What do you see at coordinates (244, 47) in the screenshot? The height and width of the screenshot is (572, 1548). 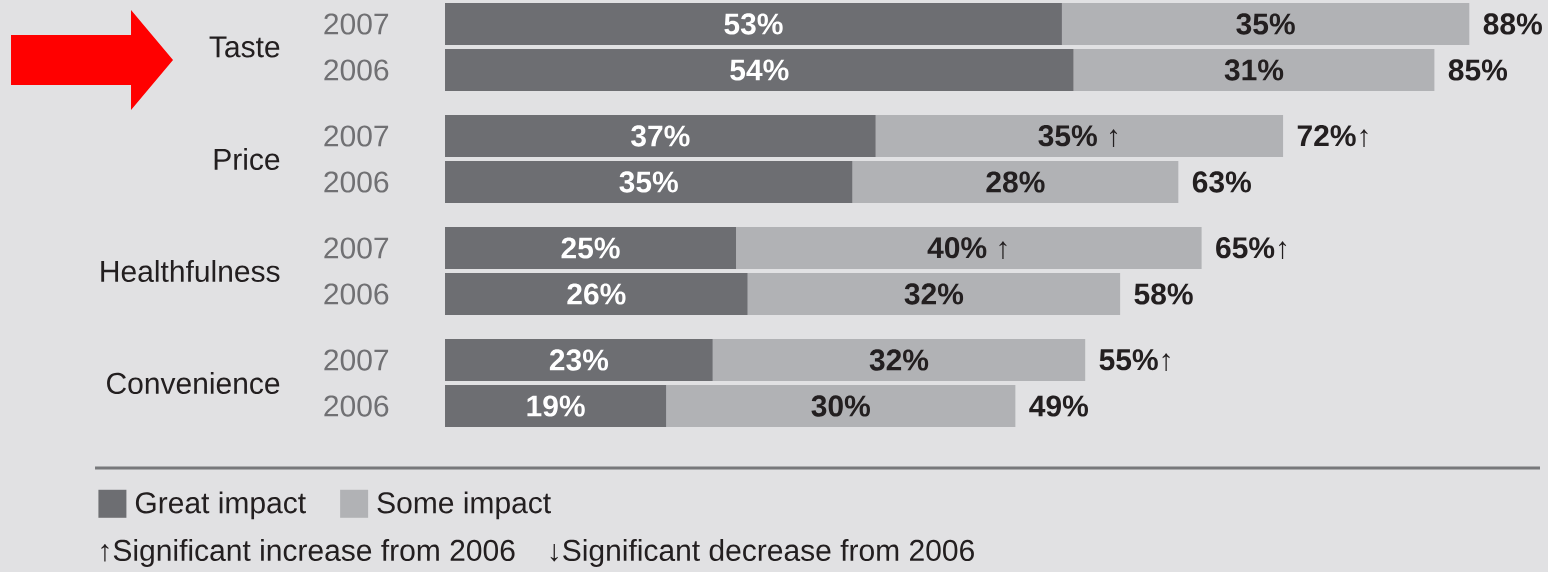 I see `text: Taste` at bounding box center [244, 47].